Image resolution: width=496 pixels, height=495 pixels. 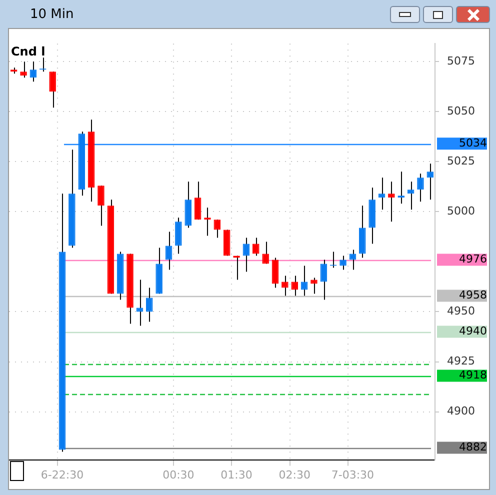 I want to click on ref-line-label: 5034, so click(x=473, y=143).